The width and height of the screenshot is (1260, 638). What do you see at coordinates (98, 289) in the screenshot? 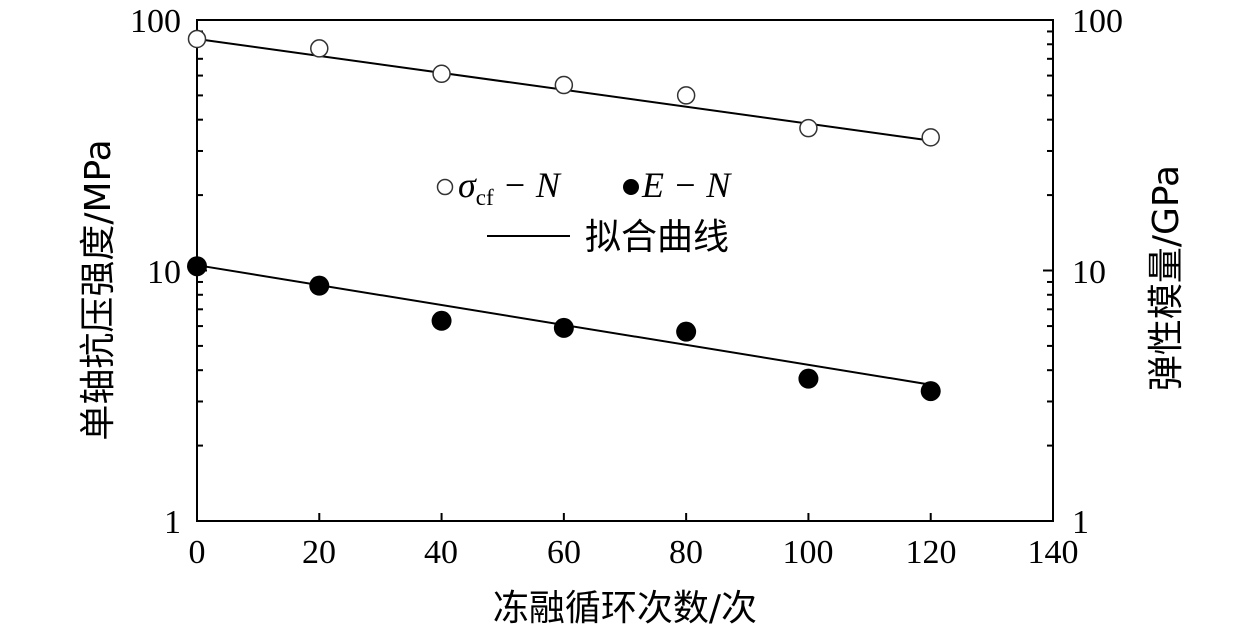
I see `y-axis-title: 单轴抗压强度/MPa` at bounding box center [98, 289].